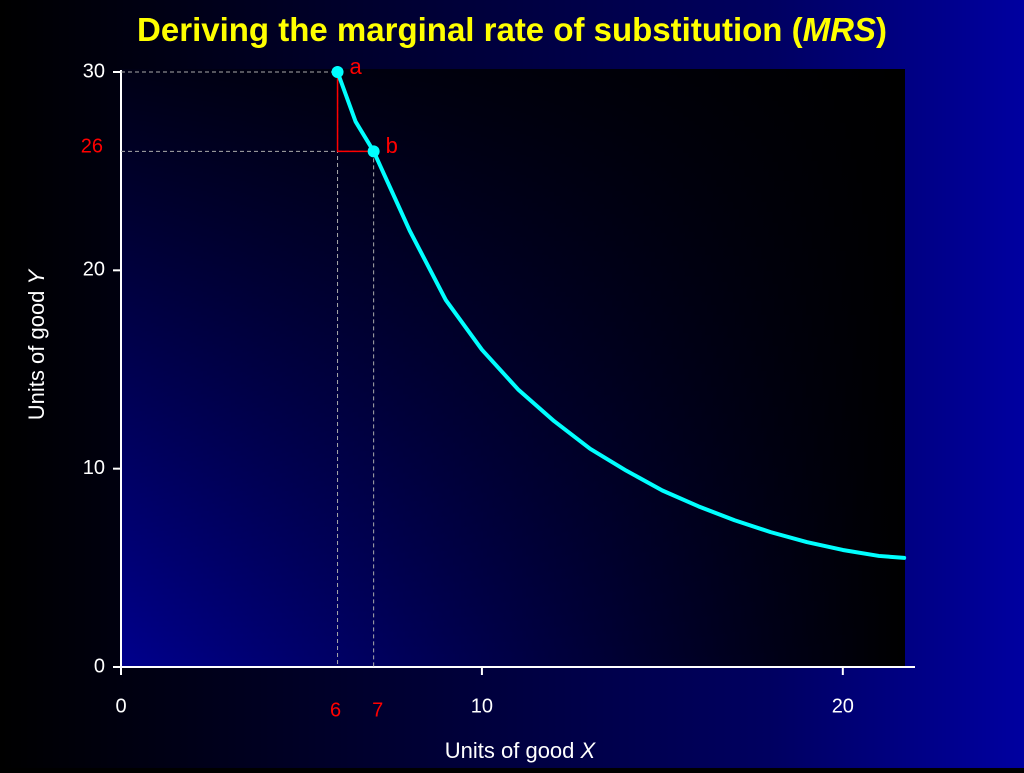 This screenshot has width=1024, height=773. What do you see at coordinates (355, 112) in the screenshot?
I see `delta-bracket` at bounding box center [355, 112].